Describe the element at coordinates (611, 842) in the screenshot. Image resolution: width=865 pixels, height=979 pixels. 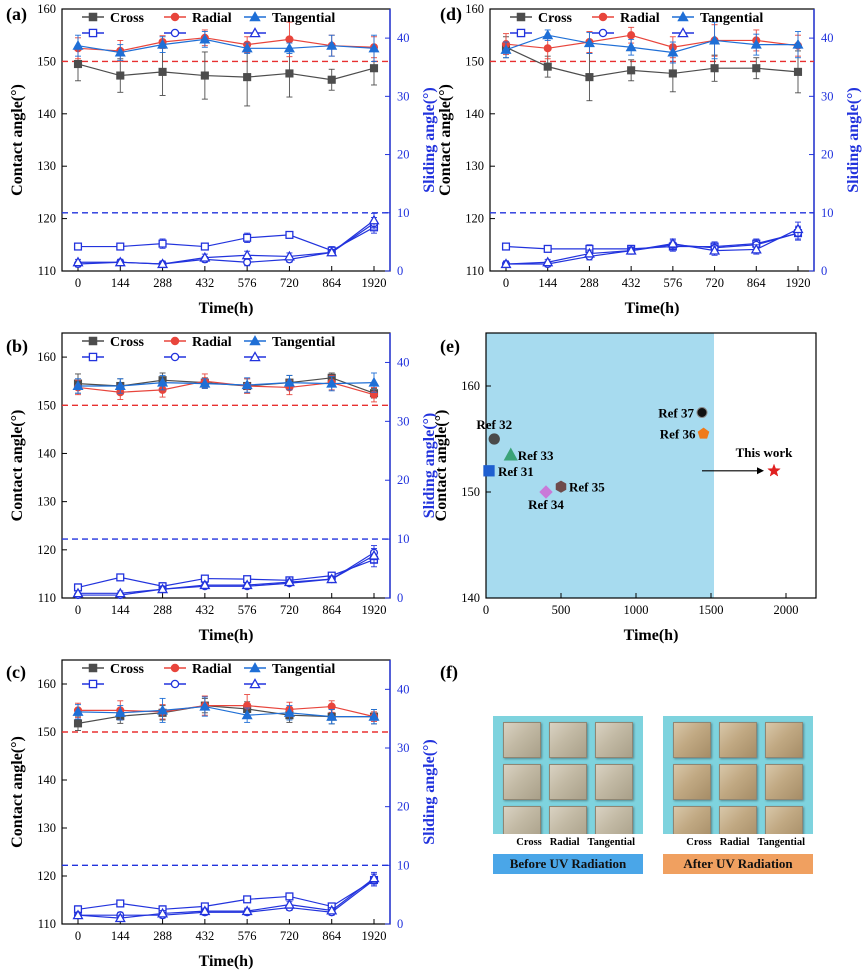
I see `caption-tangential: Tangential` at that location.